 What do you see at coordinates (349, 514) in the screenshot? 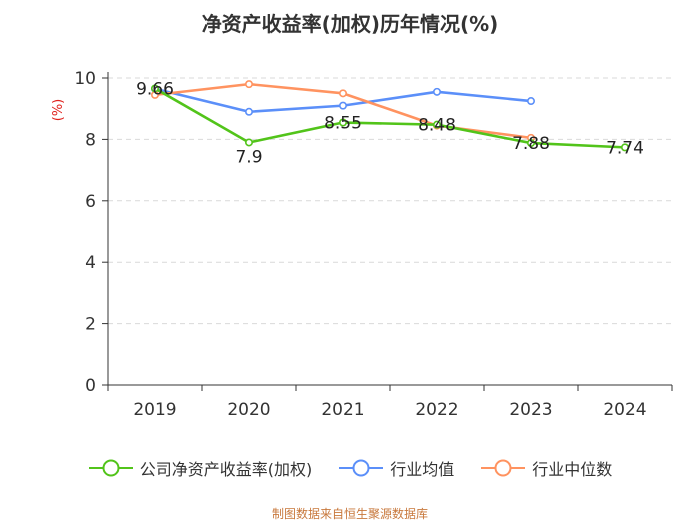
I see `source-note: 制图数据来自恒生聚源数据库` at bounding box center [349, 514].